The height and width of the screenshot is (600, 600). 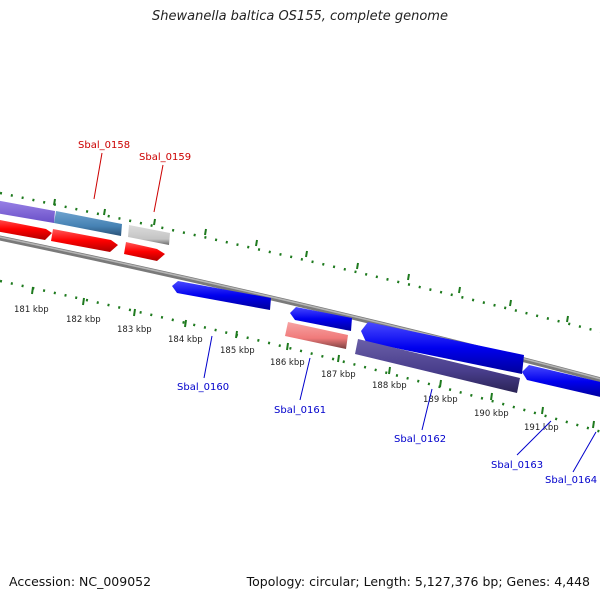 I want to click on gene-label-sbal-0158: Sbal_0158, so click(x=104, y=145).